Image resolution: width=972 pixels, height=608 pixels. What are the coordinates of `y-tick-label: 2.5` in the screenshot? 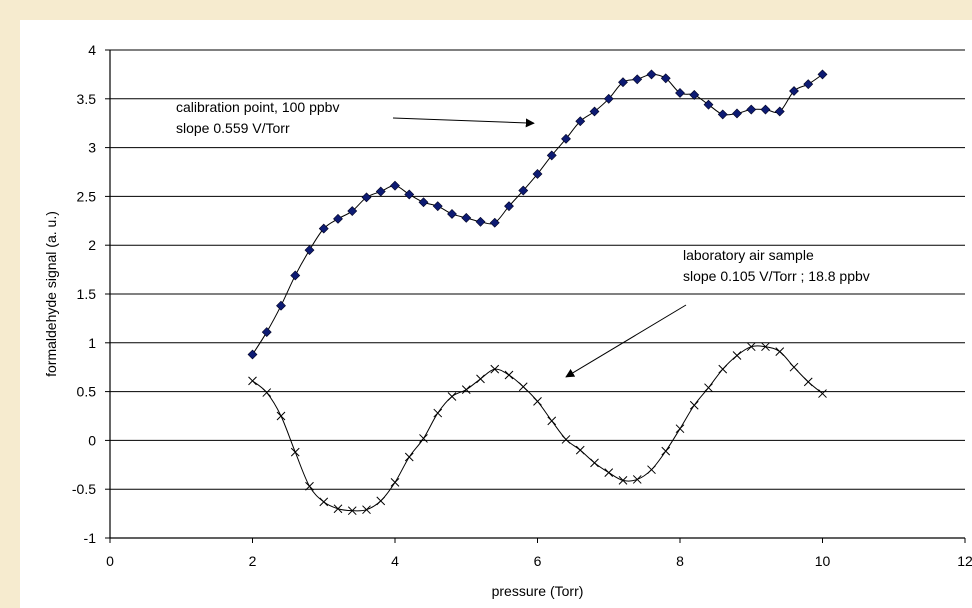 It's located at (87, 196).